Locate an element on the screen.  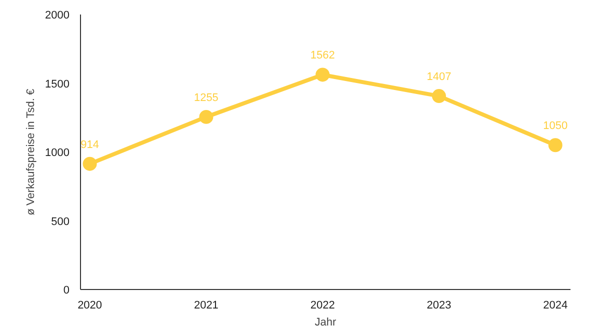
data-label: 914 is located at coordinates (89, 144).